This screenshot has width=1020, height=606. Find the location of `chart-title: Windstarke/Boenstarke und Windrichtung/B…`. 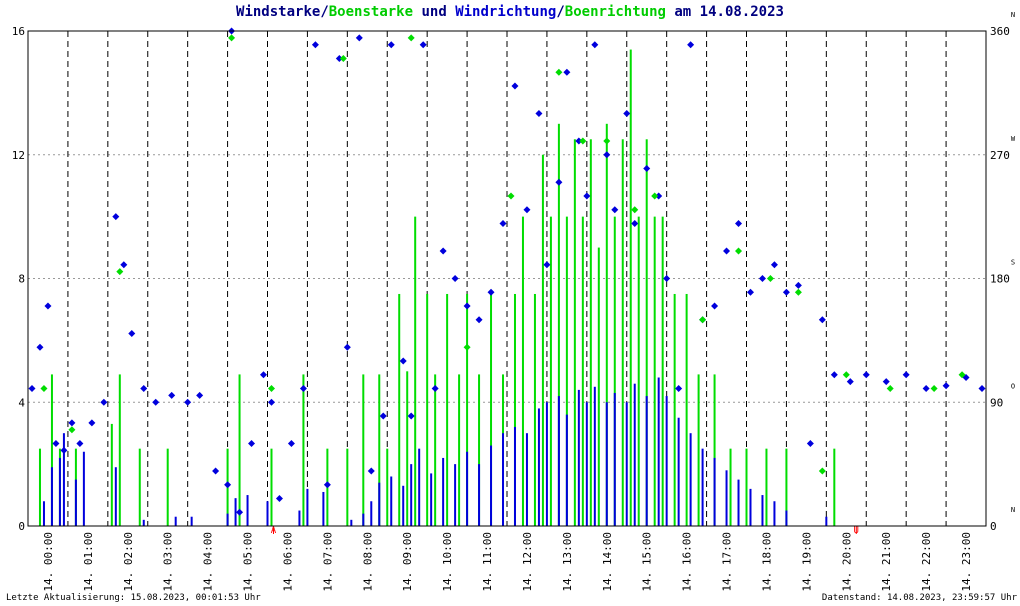

chart-title: Windstarke/Boenstarke und Windrichtung/B… is located at coordinates (510, 12).